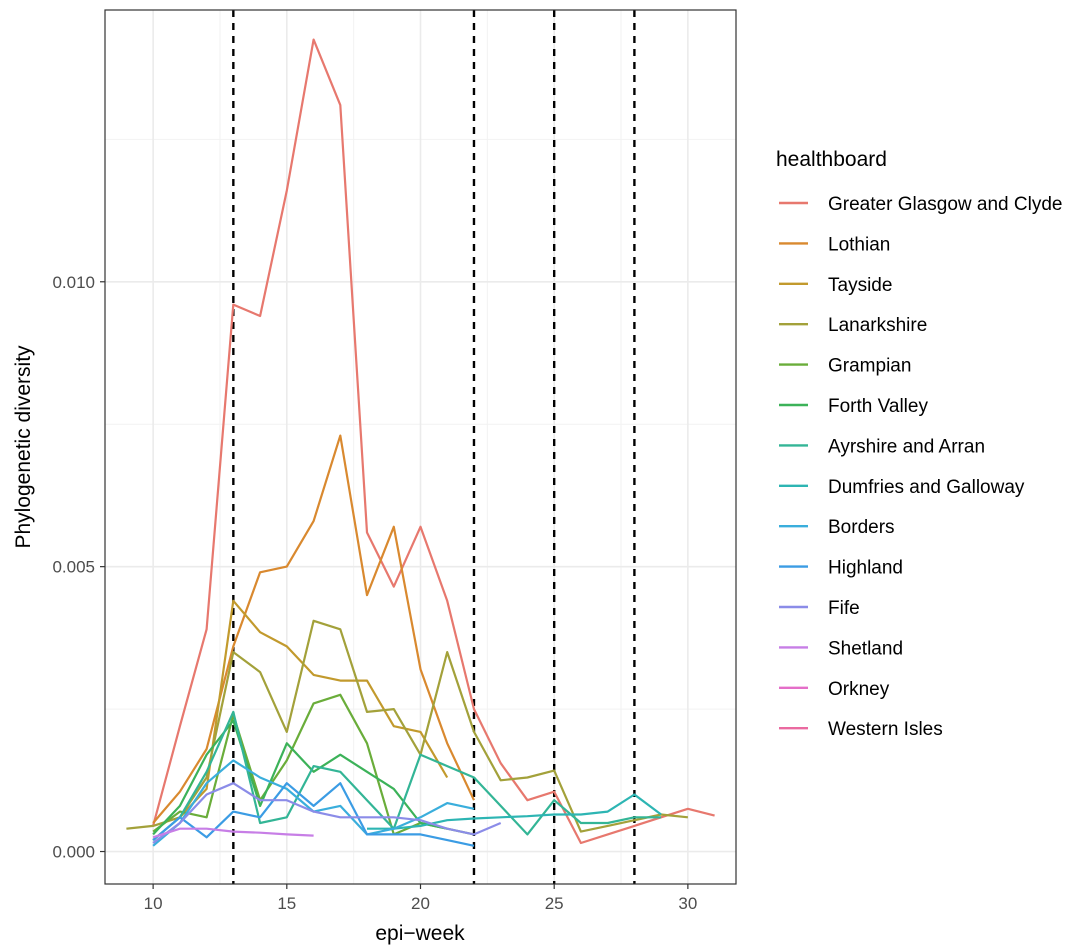 The image size is (1090, 949). I want to click on y-tick-label: 0.010, so click(73, 282).